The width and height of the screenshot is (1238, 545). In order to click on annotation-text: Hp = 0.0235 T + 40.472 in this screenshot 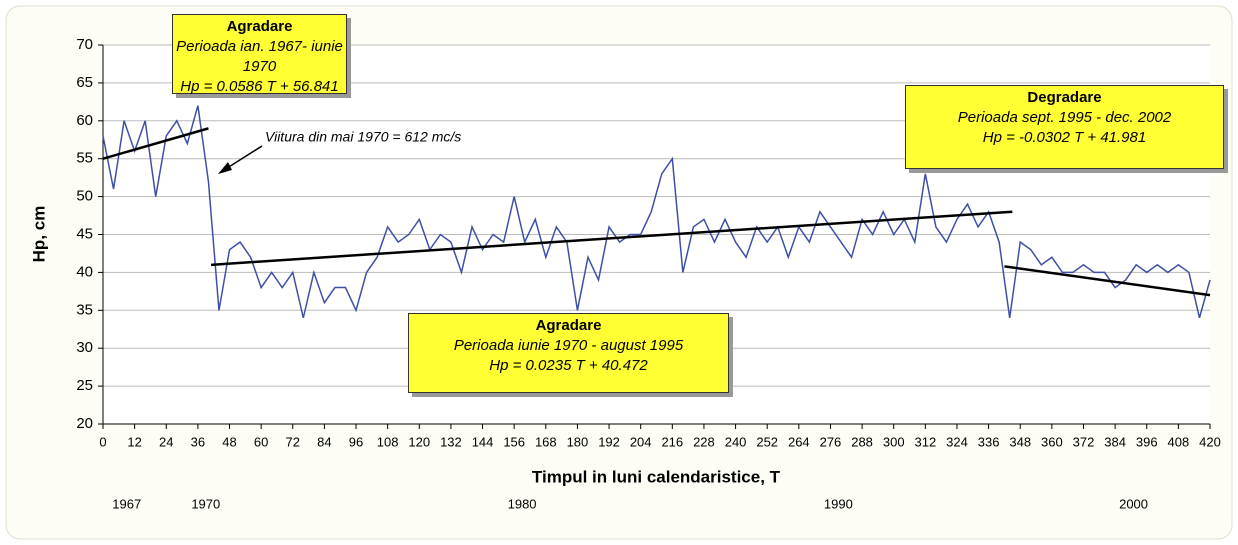, I will do `click(568, 365)`.